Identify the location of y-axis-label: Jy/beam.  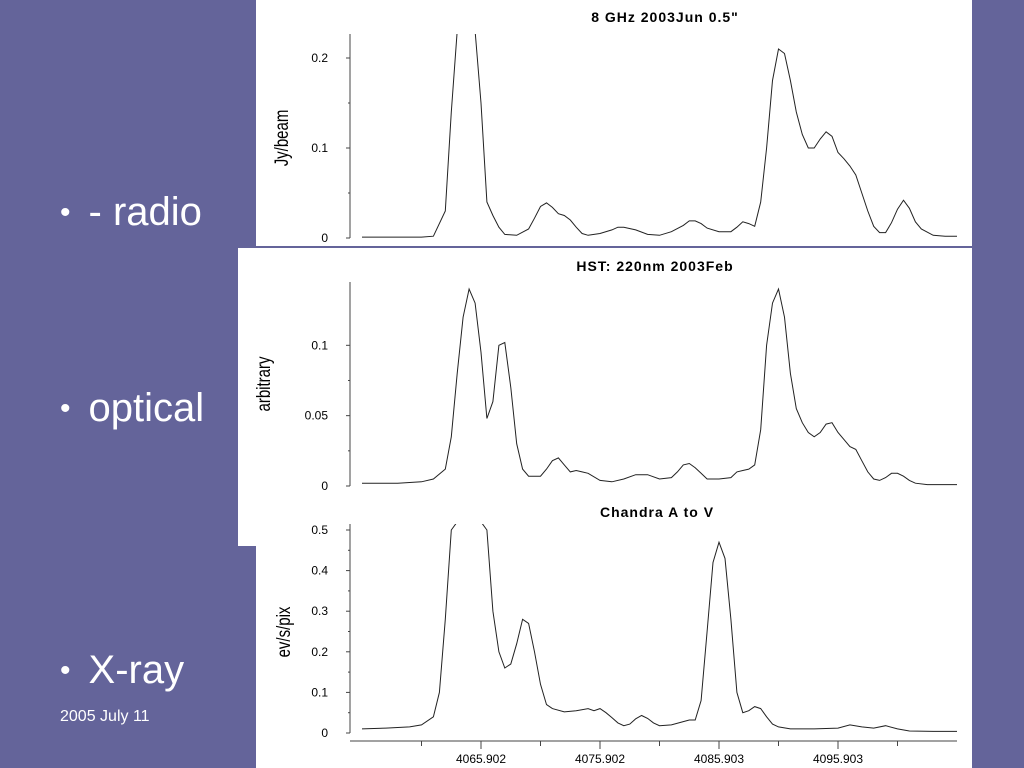
(281, 138).